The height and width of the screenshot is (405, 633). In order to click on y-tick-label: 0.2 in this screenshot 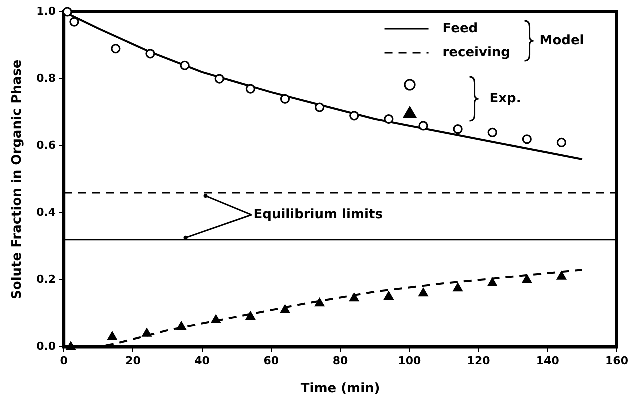, I will do `click(46, 279)`.